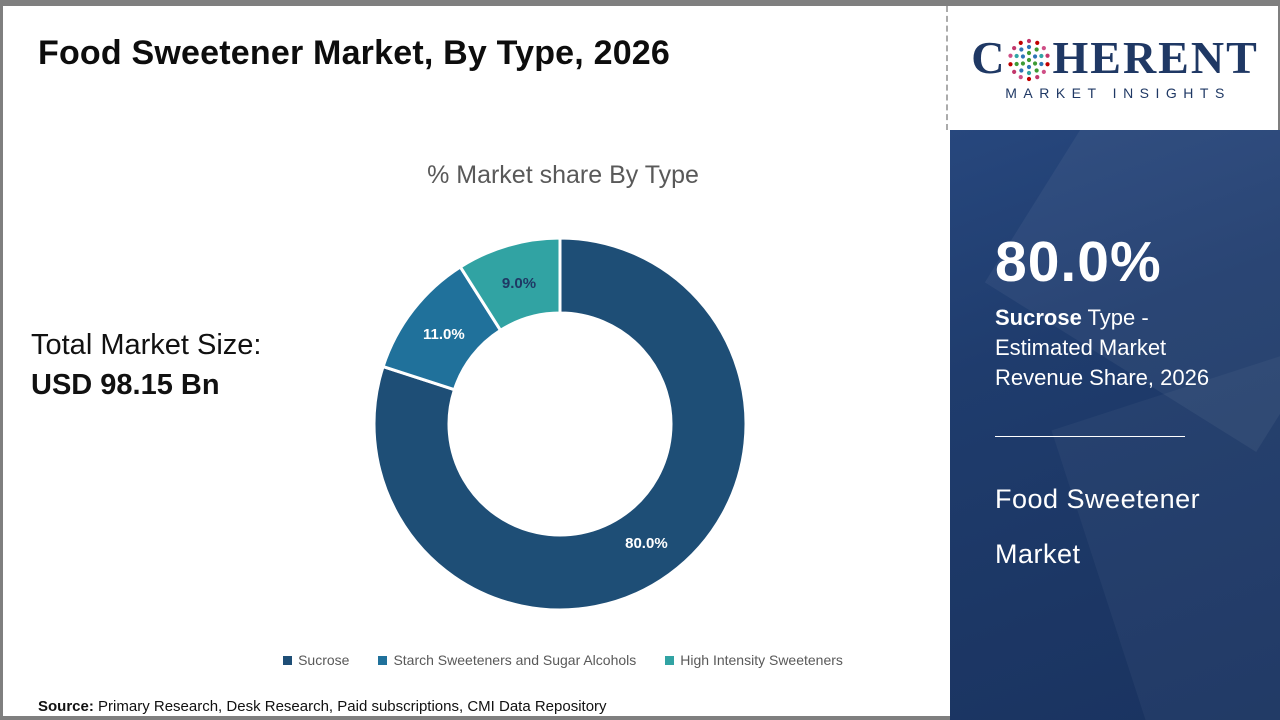  I want to click on source-label: Source:, so click(66, 706).